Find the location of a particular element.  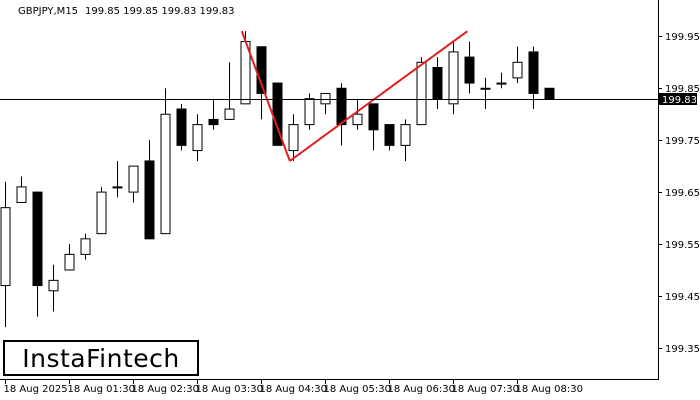

current-price-tag: 199.83 is located at coordinates (678, 99).